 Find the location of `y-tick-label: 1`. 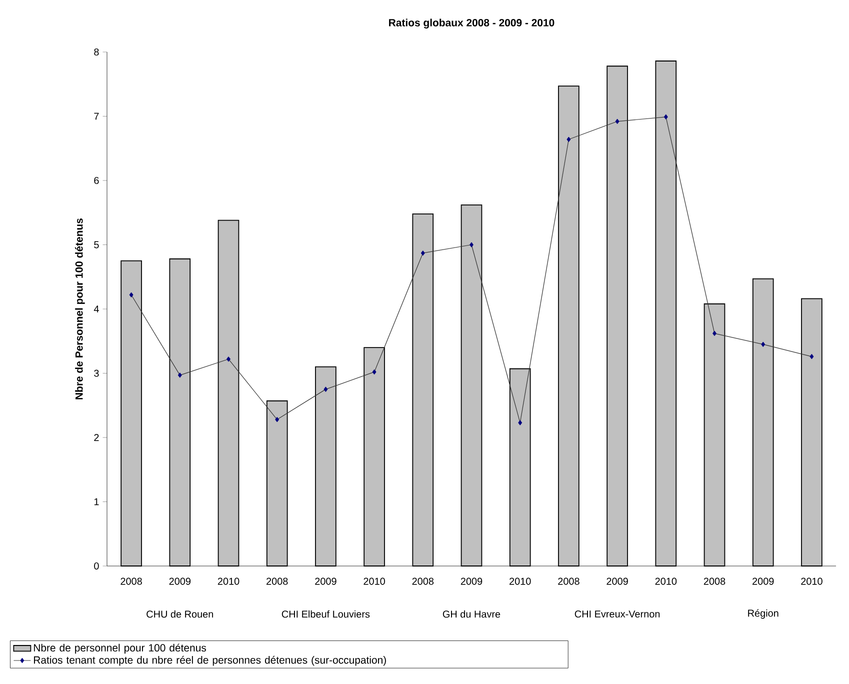

y-tick-label: 1 is located at coordinates (96, 502).